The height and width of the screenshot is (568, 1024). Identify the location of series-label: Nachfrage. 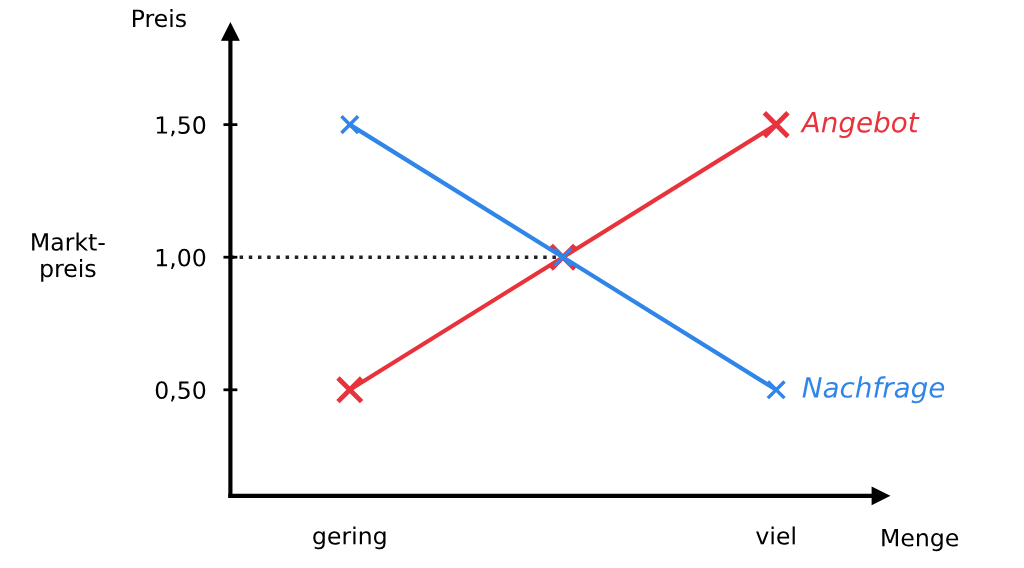
(873, 390).